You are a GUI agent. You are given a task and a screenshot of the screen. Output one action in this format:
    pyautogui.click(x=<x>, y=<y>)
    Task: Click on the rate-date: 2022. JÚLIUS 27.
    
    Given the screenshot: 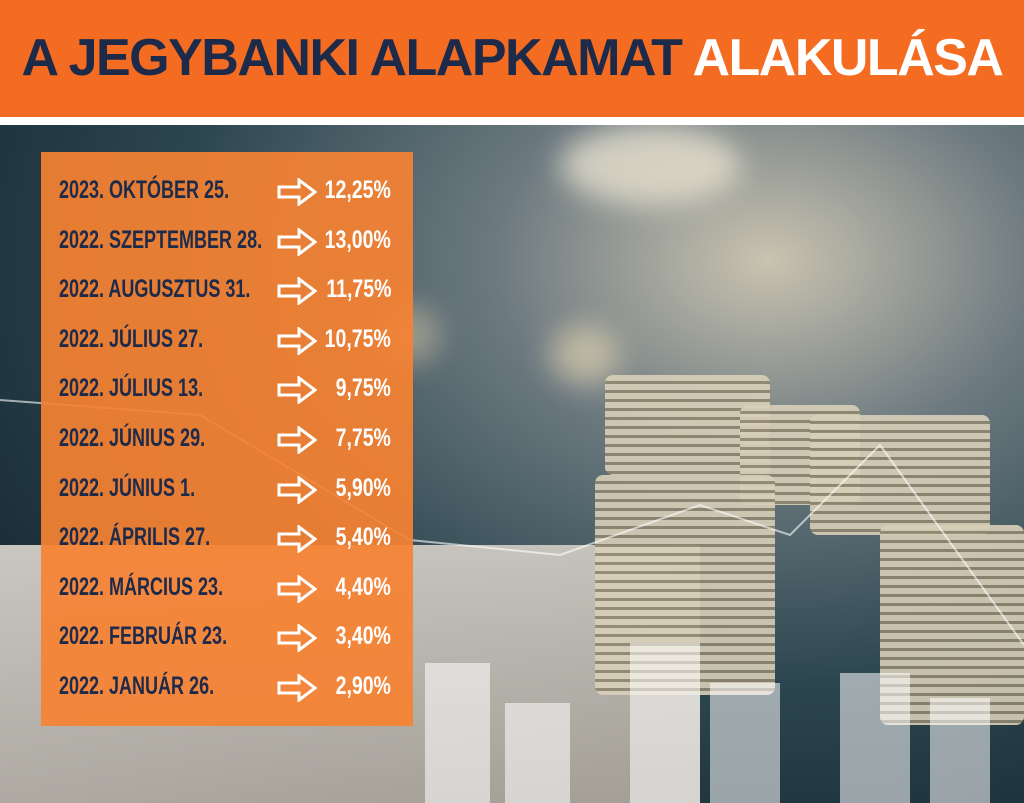 What is the action you would take?
    pyautogui.click(x=131, y=338)
    